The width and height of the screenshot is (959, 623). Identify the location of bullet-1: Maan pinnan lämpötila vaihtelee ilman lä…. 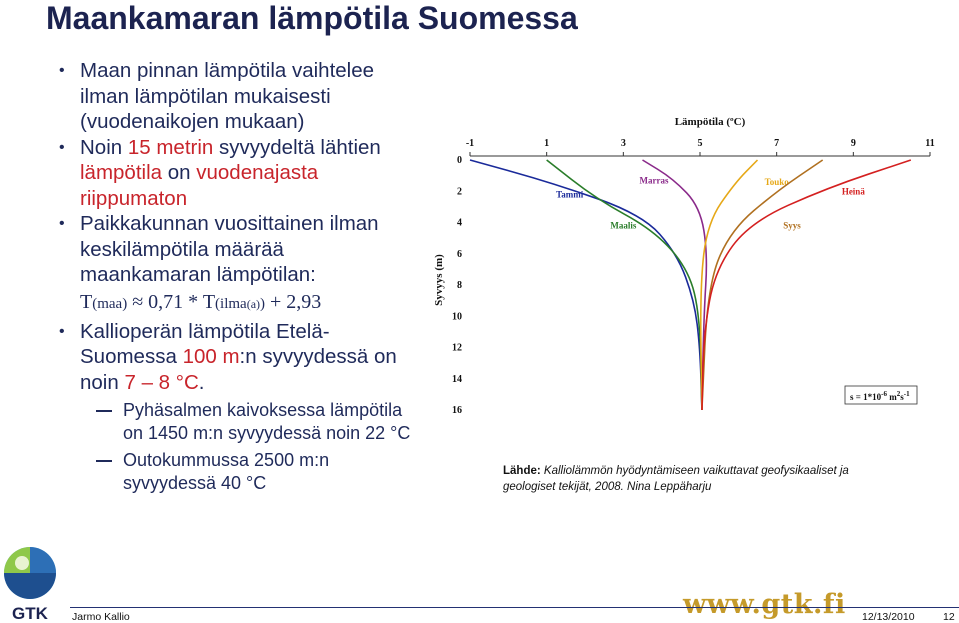
(236, 96).